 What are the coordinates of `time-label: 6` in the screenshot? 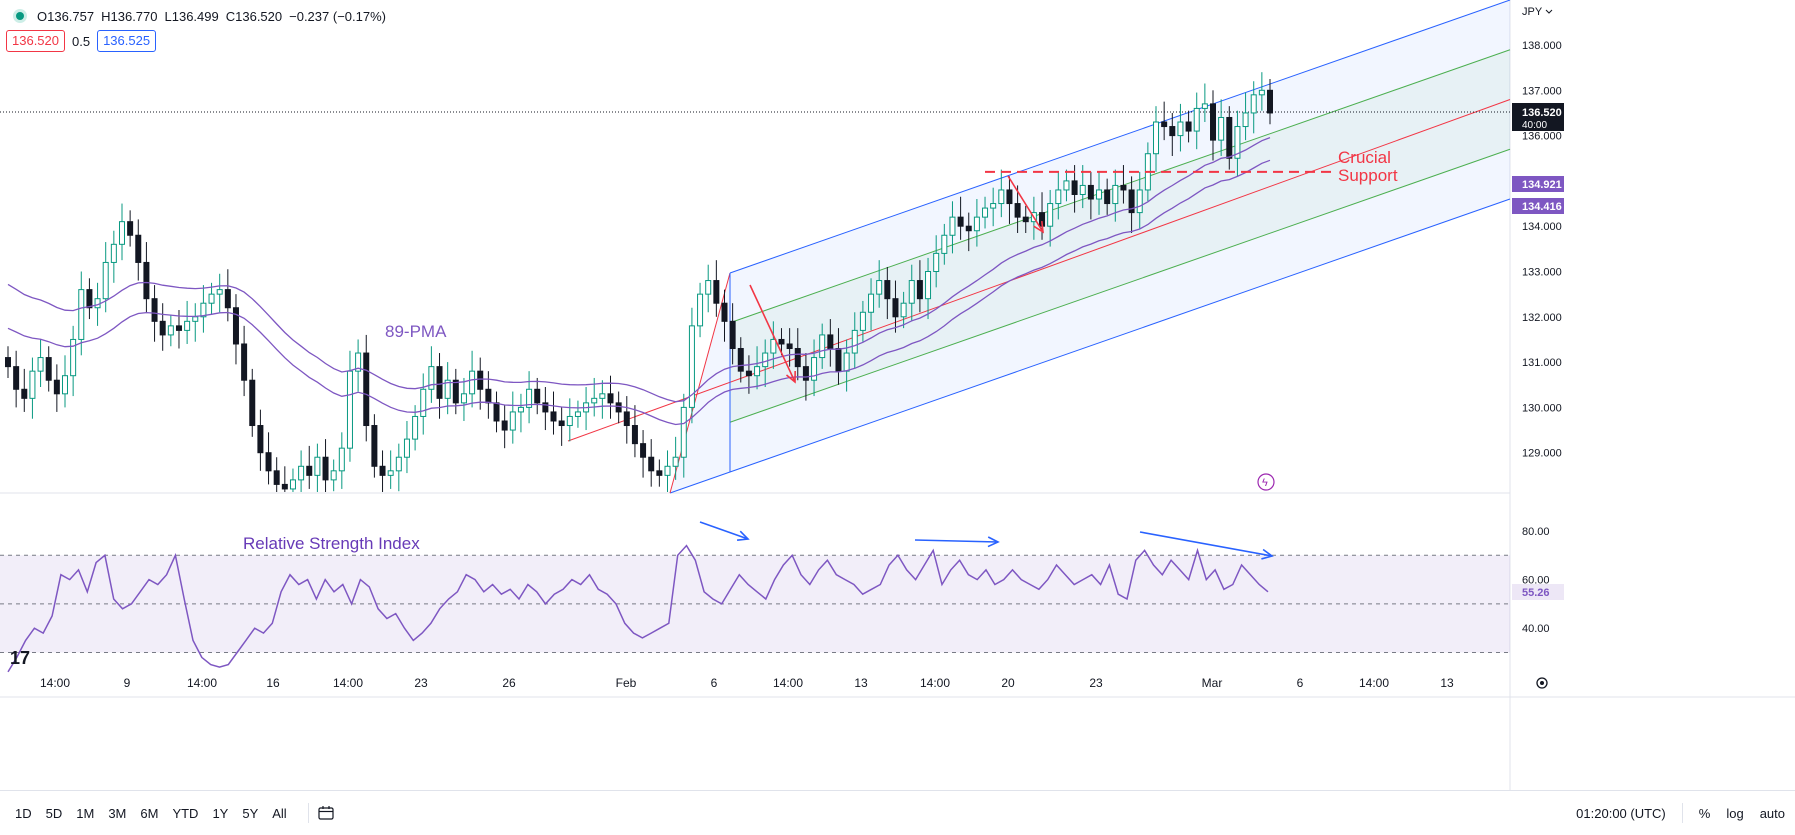 It's located at (1300, 683).